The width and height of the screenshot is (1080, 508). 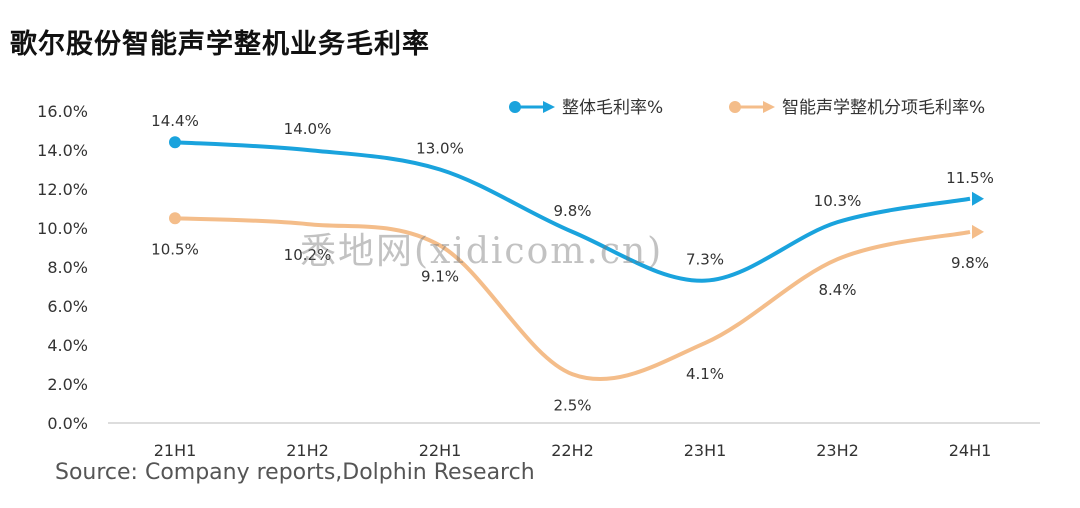 What do you see at coordinates (572, 405) in the screenshot?
I see `data-label: 2.5%` at bounding box center [572, 405].